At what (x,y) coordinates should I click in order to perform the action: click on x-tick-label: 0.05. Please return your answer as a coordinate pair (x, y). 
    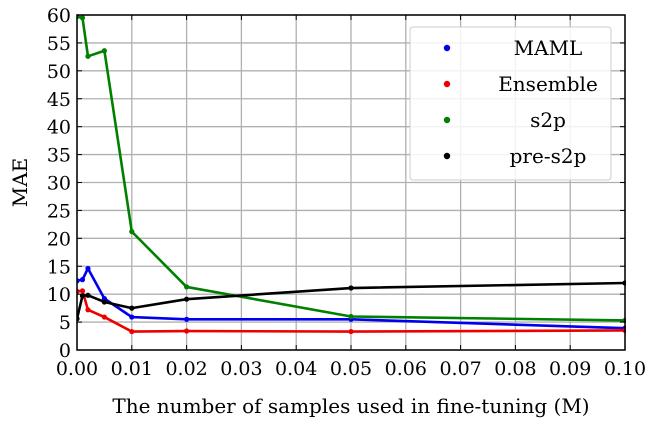
    Looking at the image, I should click on (351, 369).